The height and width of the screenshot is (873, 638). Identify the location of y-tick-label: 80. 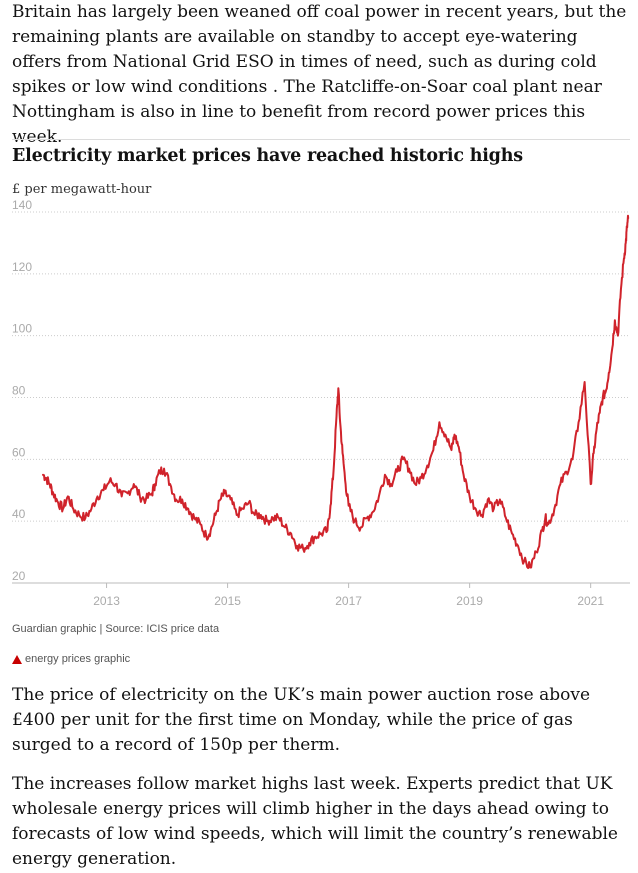
(19, 391).